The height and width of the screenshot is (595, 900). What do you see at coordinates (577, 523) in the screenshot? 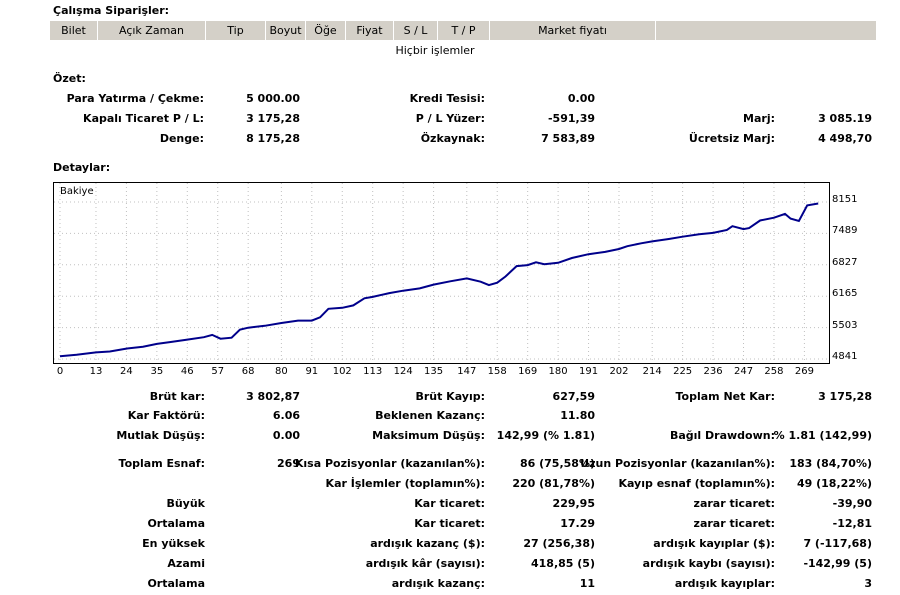
I see `avg-profit-value: 17.29` at bounding box center [577, 523].